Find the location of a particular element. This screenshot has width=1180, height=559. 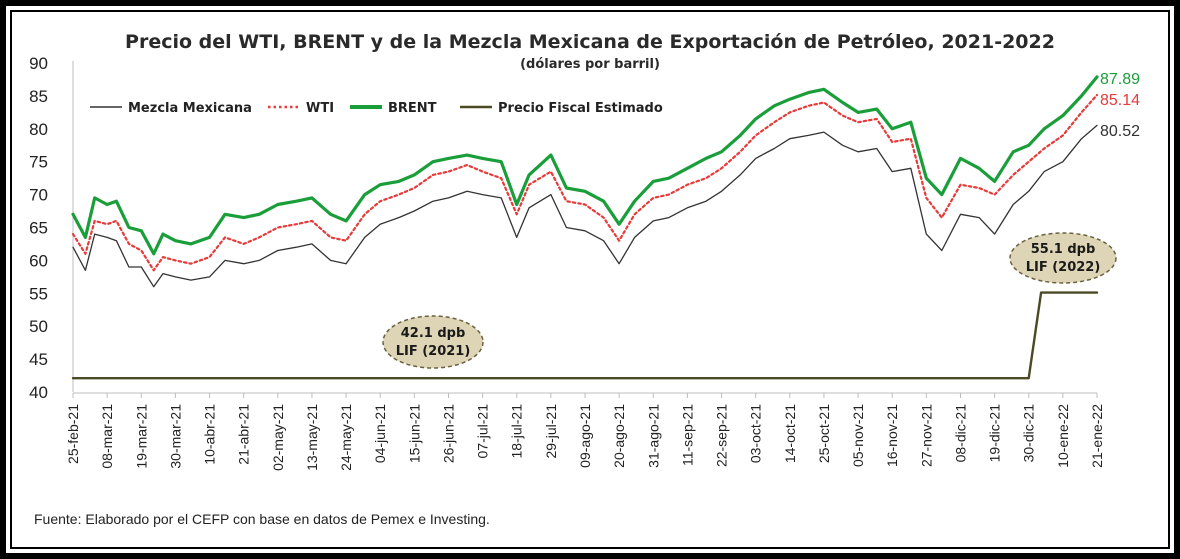

x-tick-label: 22-sep-21 is located at coordinates (722, 435).